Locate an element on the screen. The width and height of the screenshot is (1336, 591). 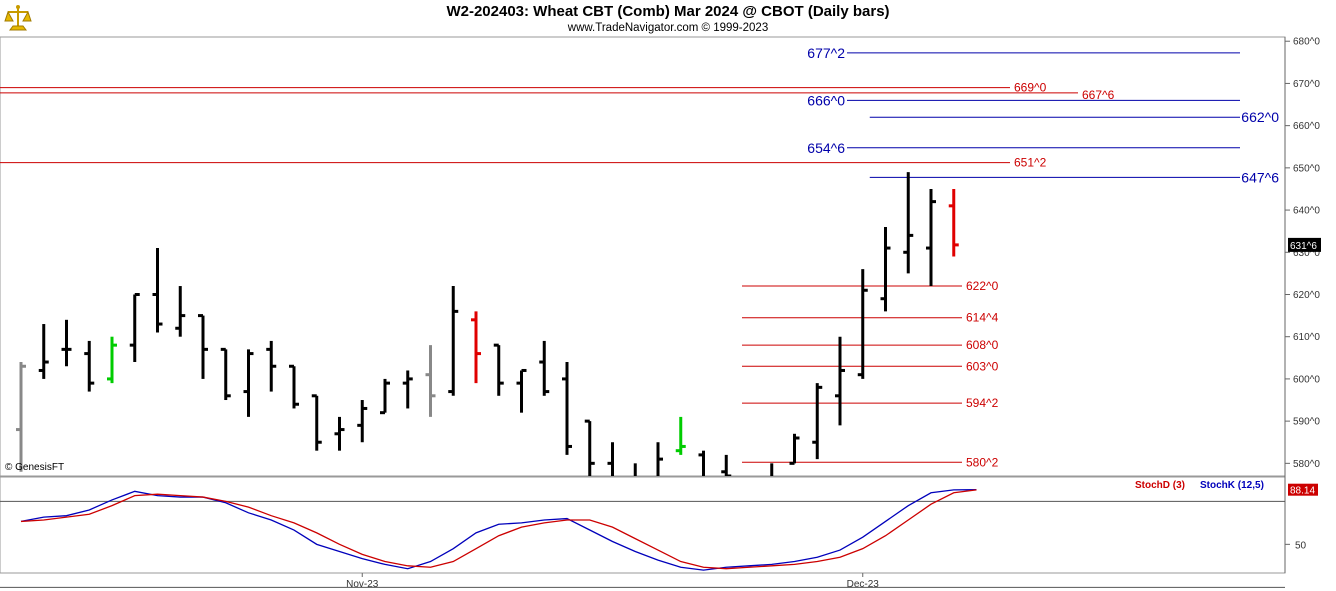
level-label: 614^4 is located at coordinates (982, 318).